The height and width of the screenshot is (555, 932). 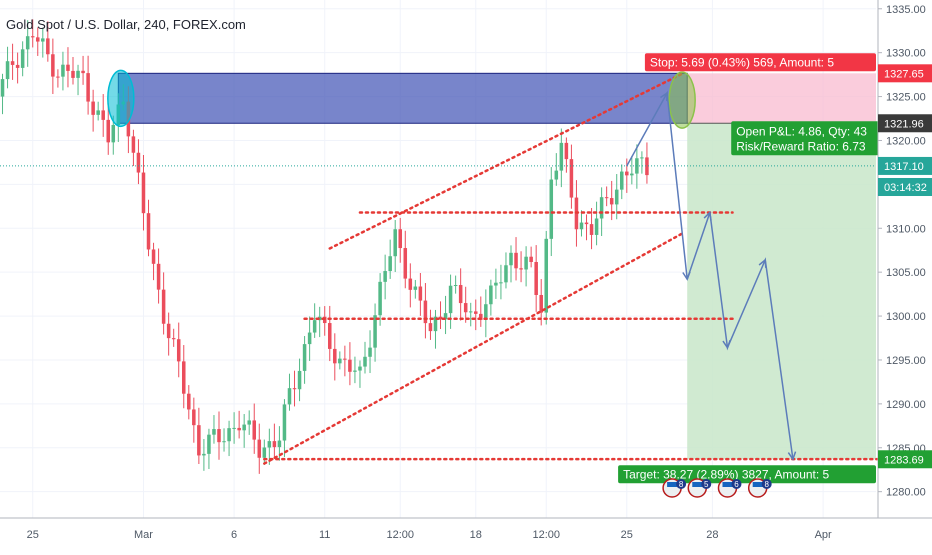 What do you see at coordinates (801, 146) in the screenshot?
I see `pnl-label-2: Risk/Reward Ratio: 6.73` at bounding box center [801, 146].